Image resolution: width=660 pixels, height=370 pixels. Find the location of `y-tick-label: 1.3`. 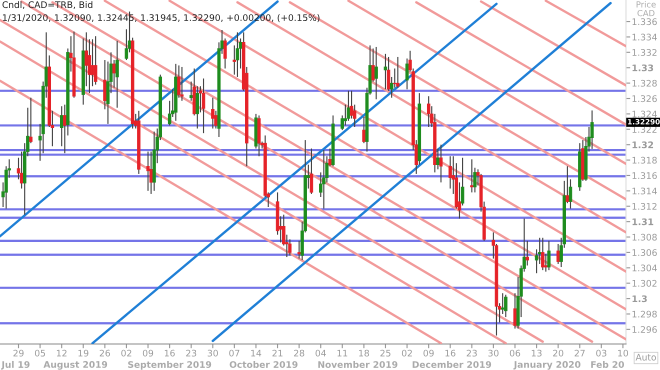

y-tick-label: 1.3 is located at coordinates (639, 298).